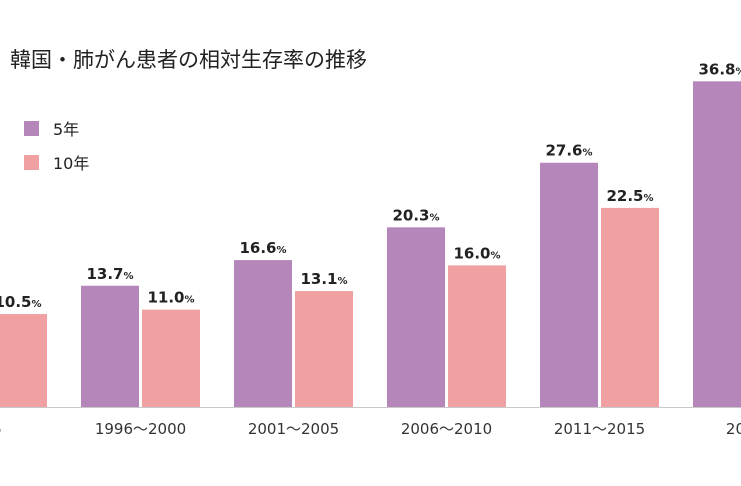 This screenshot has height=486, width=741. I want to click on data-label-5yr-4: 27.6%, so click(568, 151).